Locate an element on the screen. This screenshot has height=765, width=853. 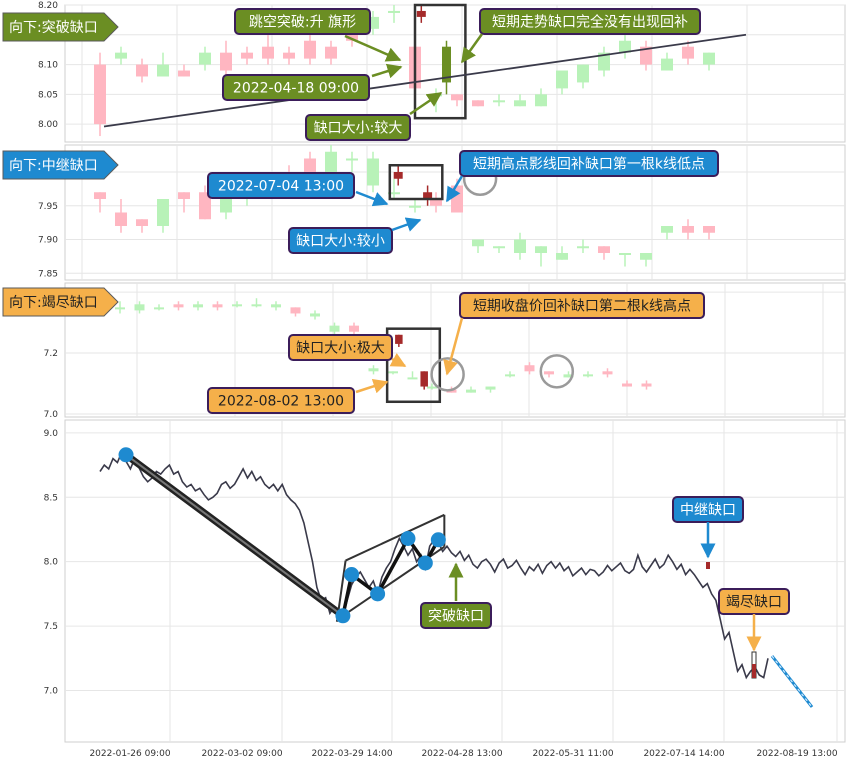
projection-line-dash is located at coordinates (792, 681).